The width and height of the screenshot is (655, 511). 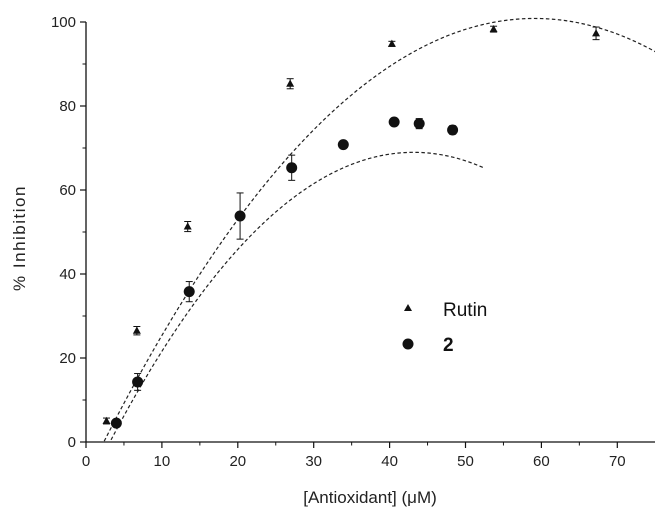 I want to click on x-tick-label: 30, so click(x=313, y=461).